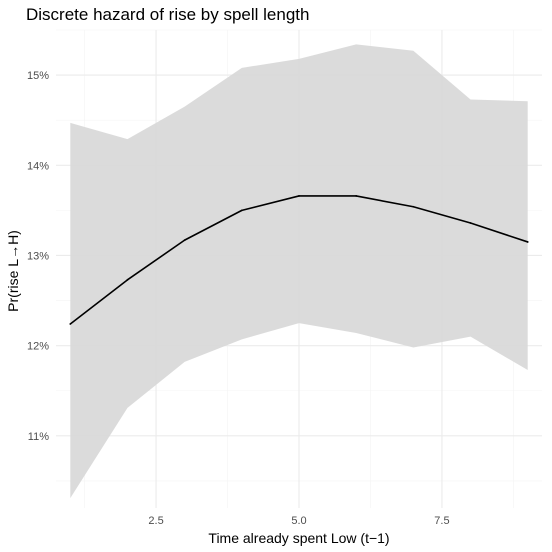 The height and width of the screenshot is (552, 552). What do you see at coordinates (155, 521) in the screenshot?
I see `x-tick-label: 2.5` at bounding box center [155, 521].